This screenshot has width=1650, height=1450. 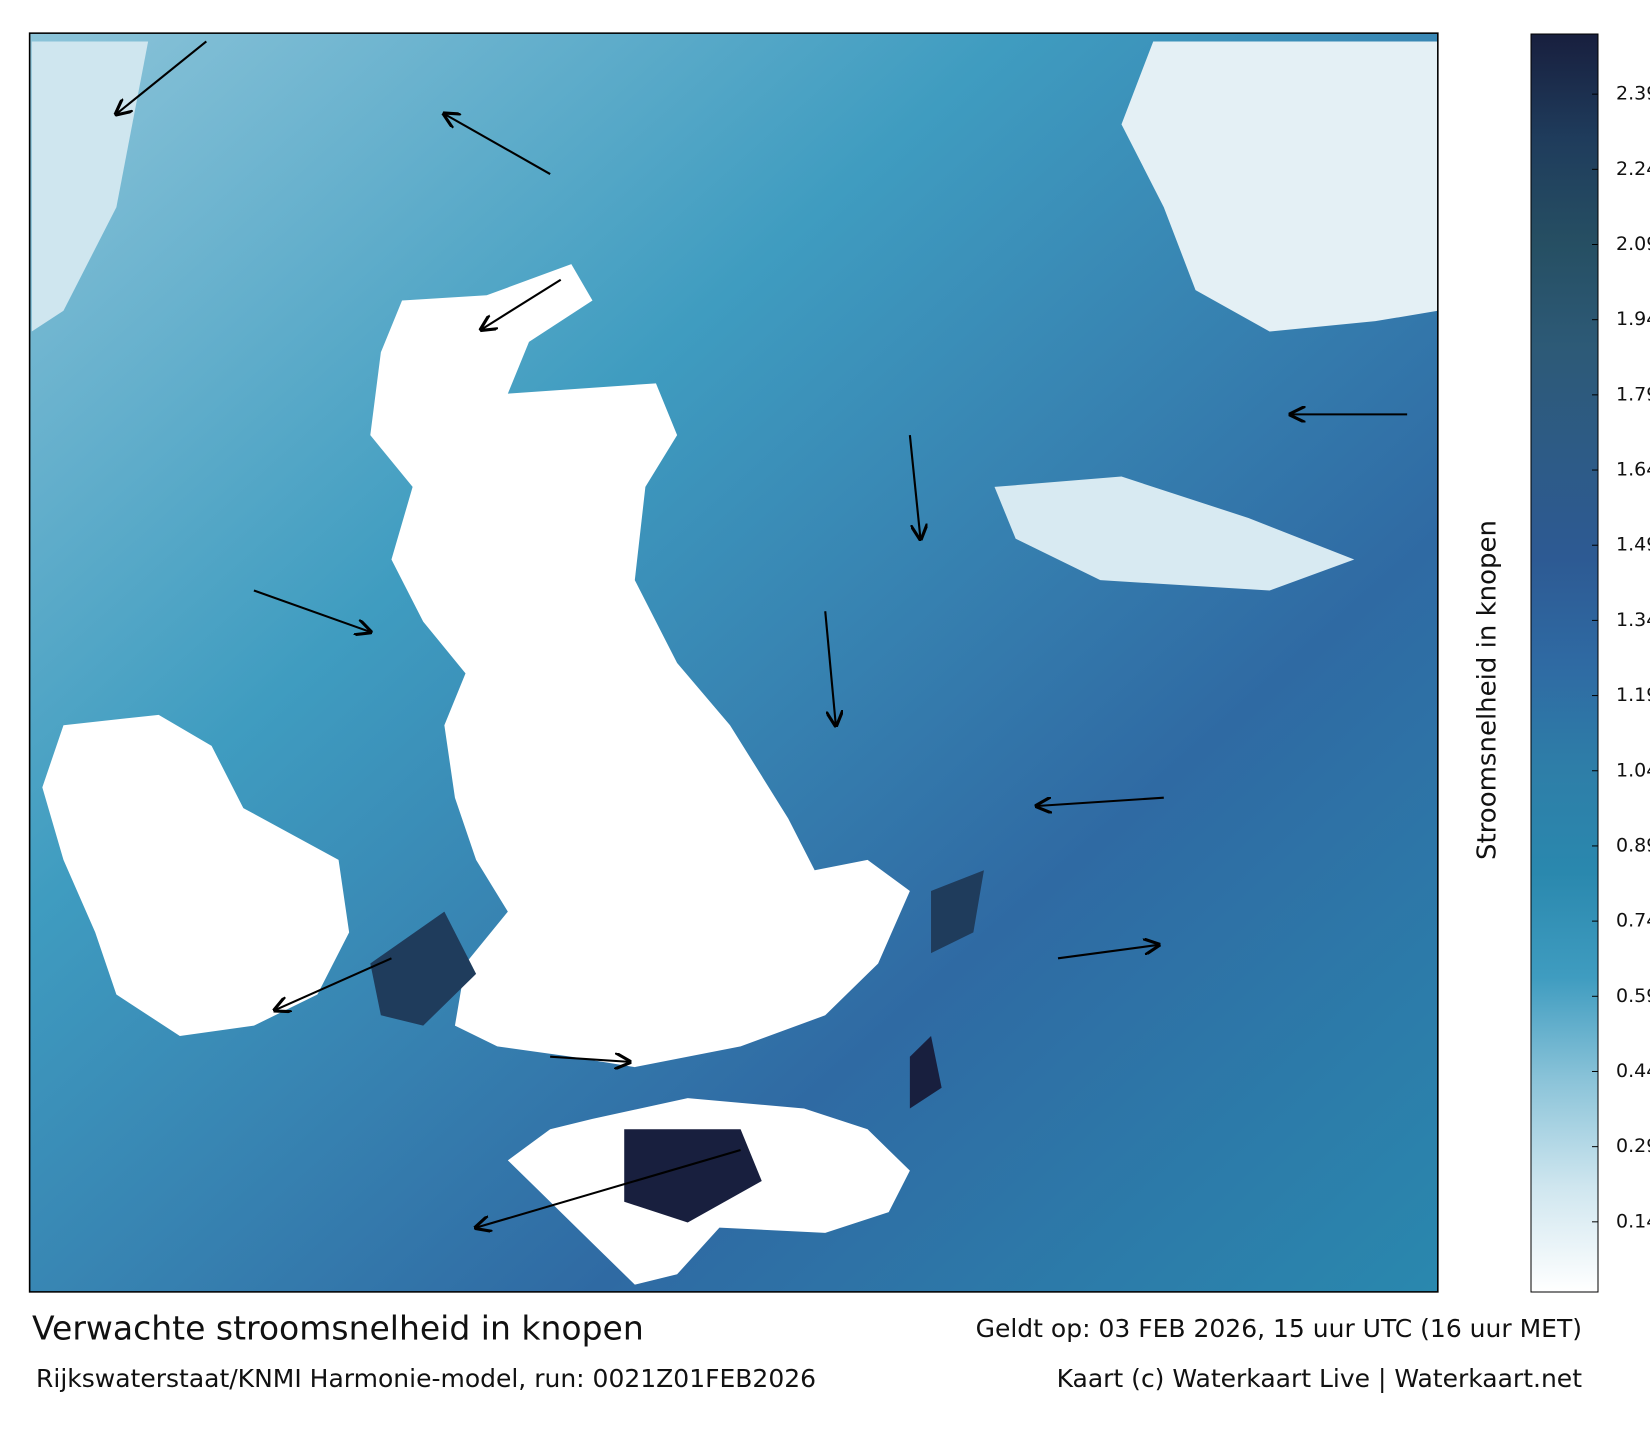 I want to click on colorbar, so click(x=1564, y=663).